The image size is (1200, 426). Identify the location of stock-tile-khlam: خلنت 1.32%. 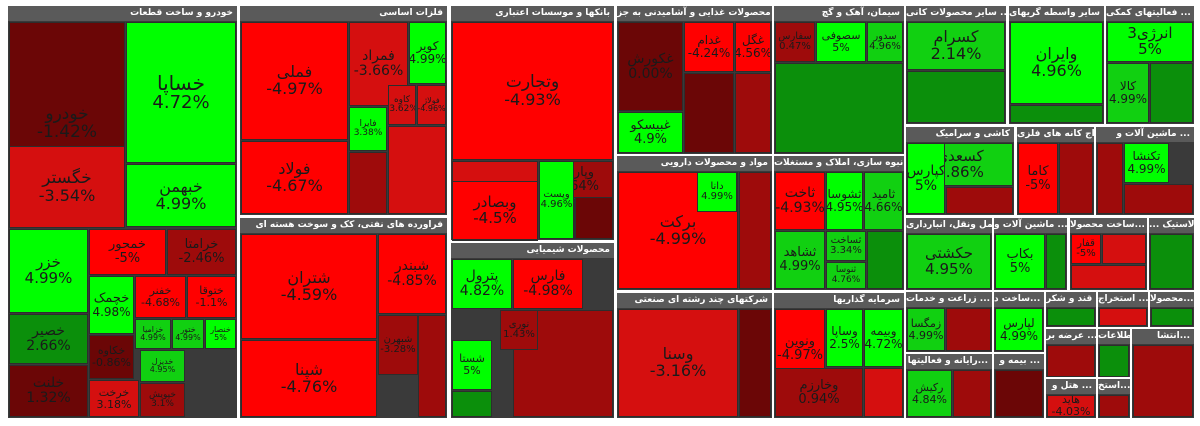
(48, 391).